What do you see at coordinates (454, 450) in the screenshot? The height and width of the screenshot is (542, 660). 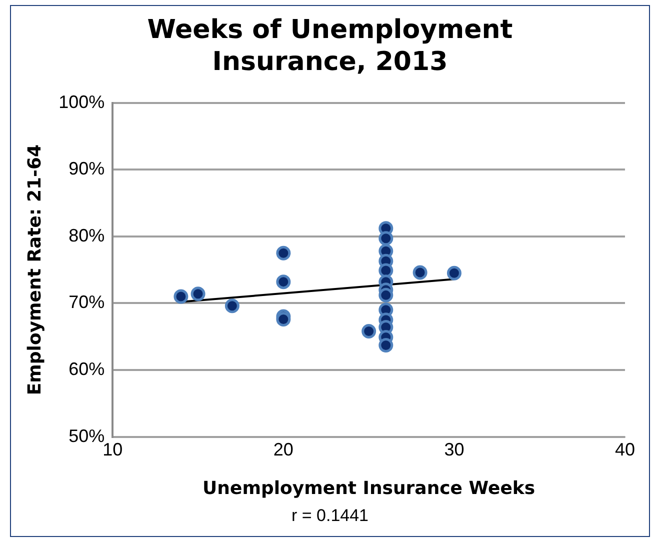 I see `x-tick-label: 30` at bounding box center [454, 450].